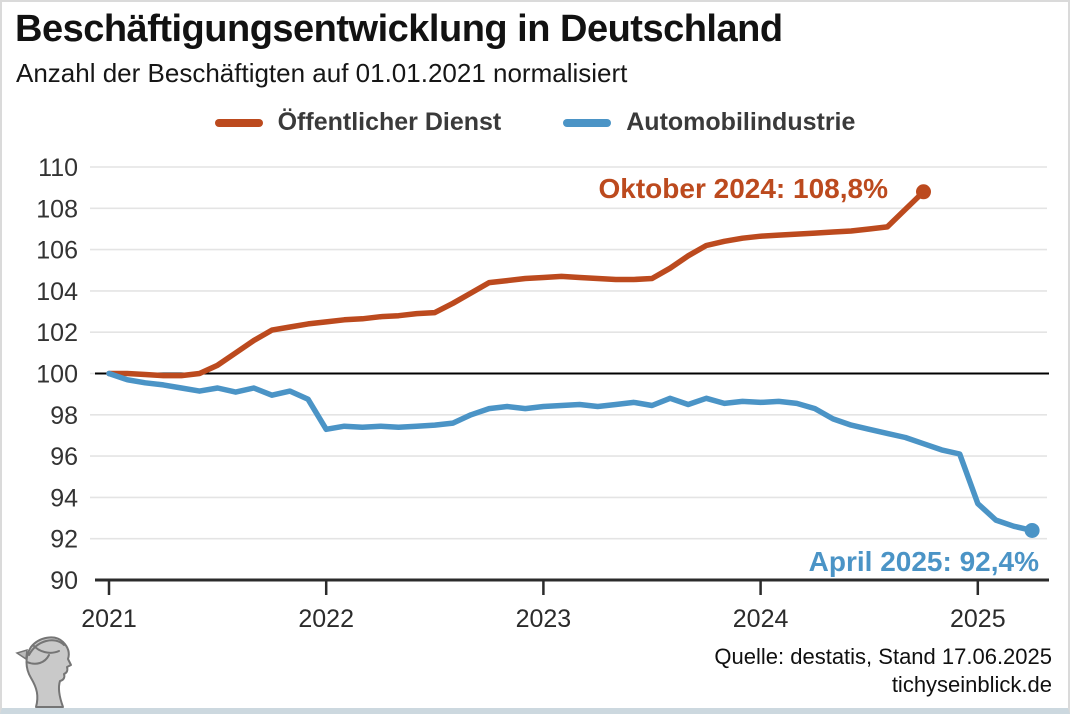  What do you see at coordinates (64, 581) in the screenshot?
I see `y-tick-label: 90` at bounding box center [64, 581].